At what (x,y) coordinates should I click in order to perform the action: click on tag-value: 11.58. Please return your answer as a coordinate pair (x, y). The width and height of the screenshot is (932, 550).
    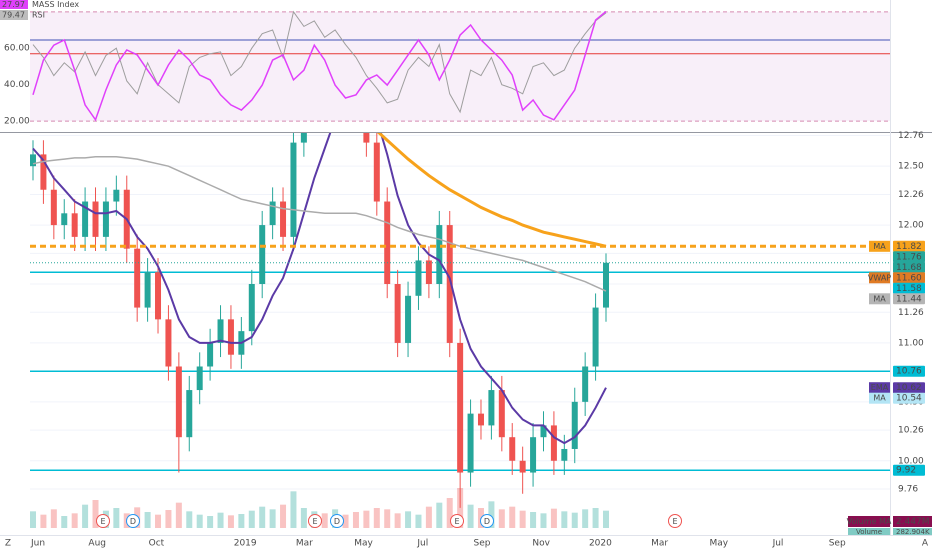
    Looking at the image, I should click on (909, 289).